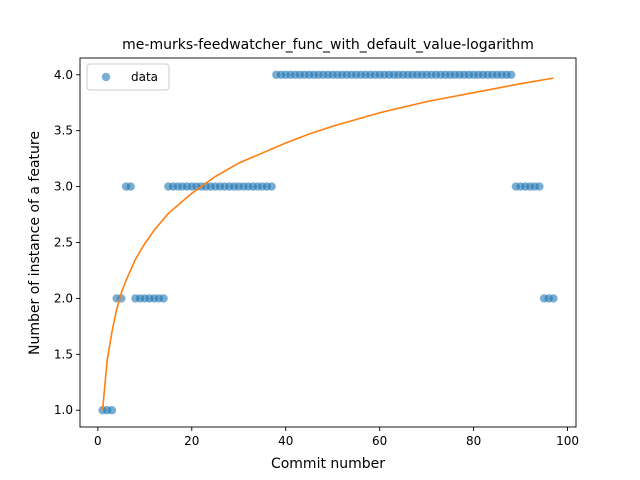 The width and height of the screenshot is (640, 480). Describe the element at coordinates (191, 441) in the screenshot. I see `x-tick-label: 20` at that location.